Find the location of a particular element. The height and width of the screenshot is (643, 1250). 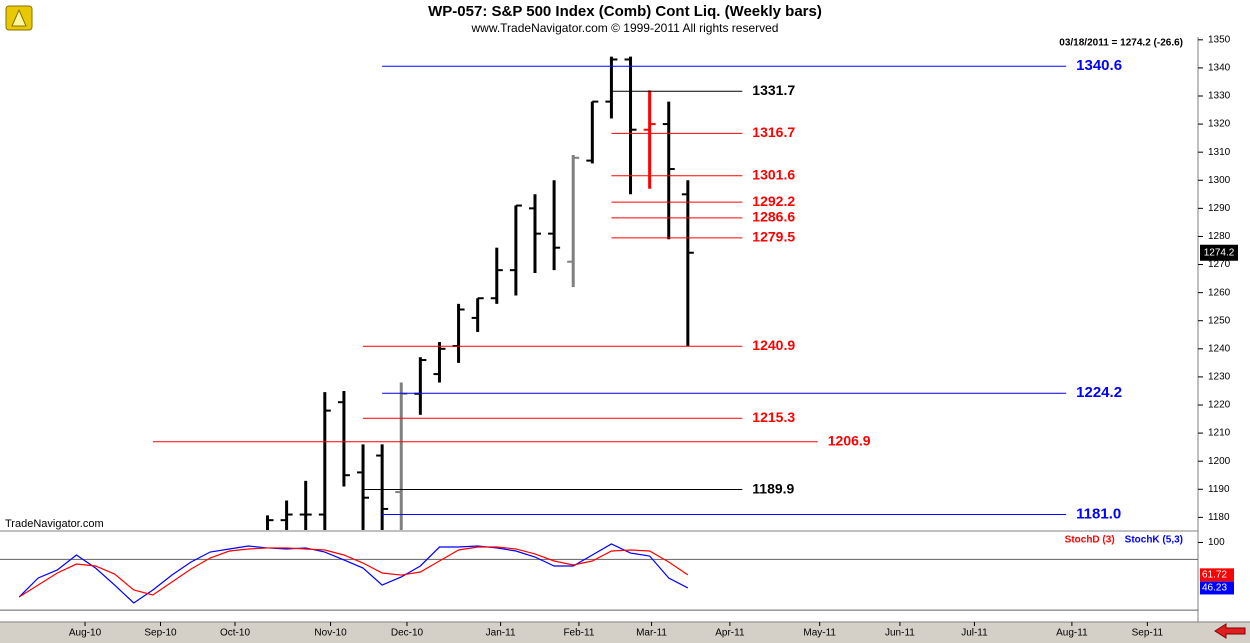

level-label: 1181.0 is located at coordinates (1098, 514).